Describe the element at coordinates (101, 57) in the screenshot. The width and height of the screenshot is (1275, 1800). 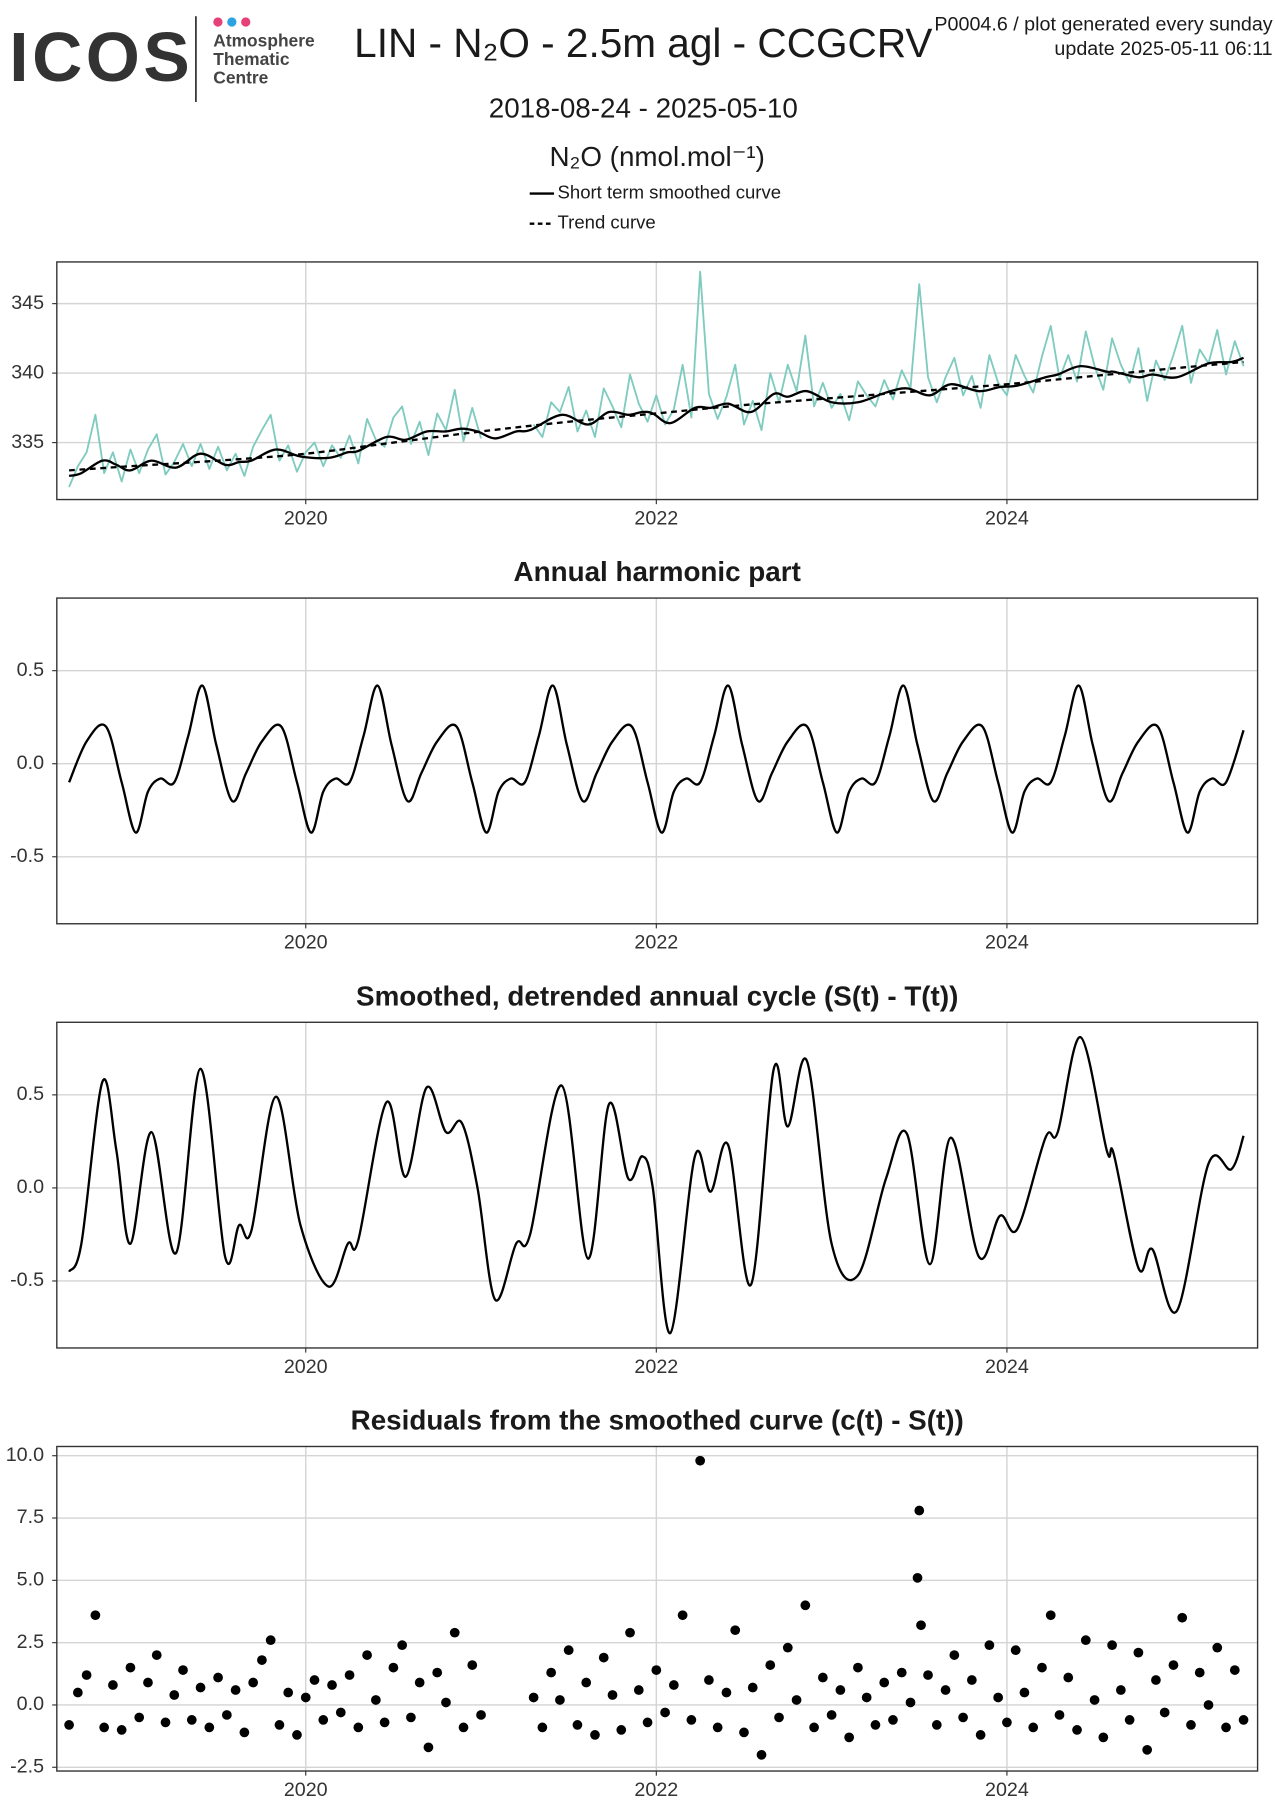
I see `logo: ICOS` at that location.